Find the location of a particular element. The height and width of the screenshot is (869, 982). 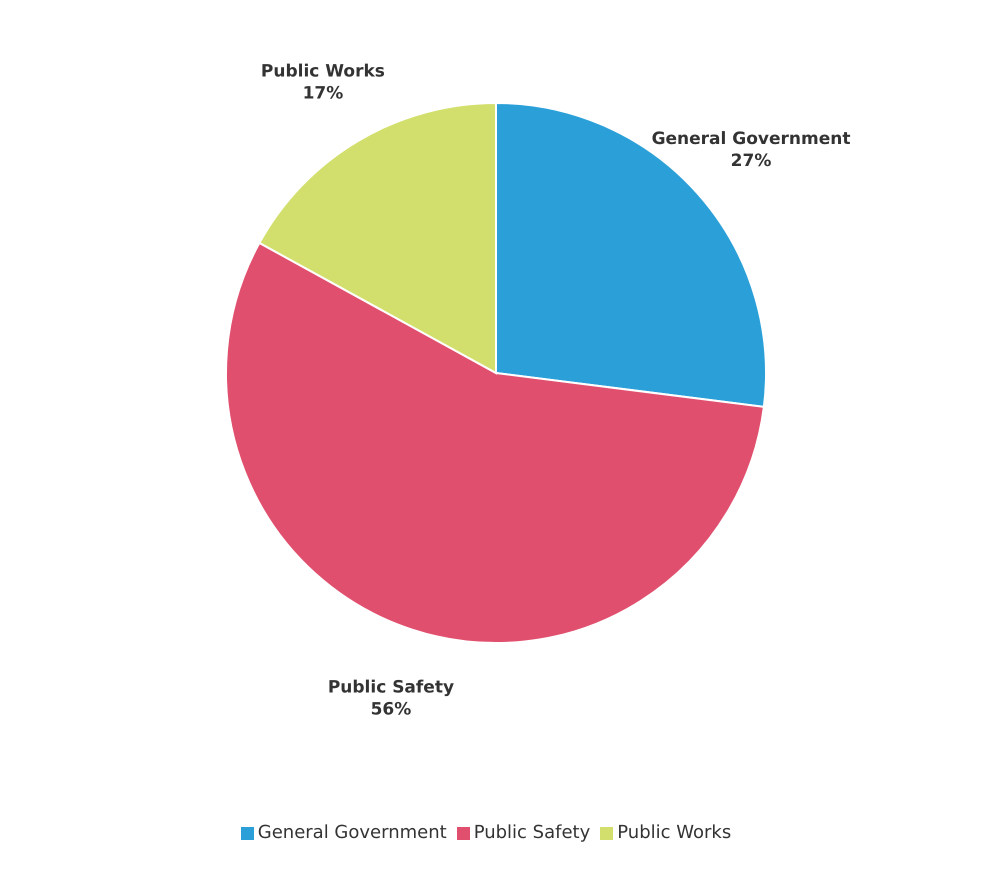

legend-label: General Government is located at coordinates (352, 832).